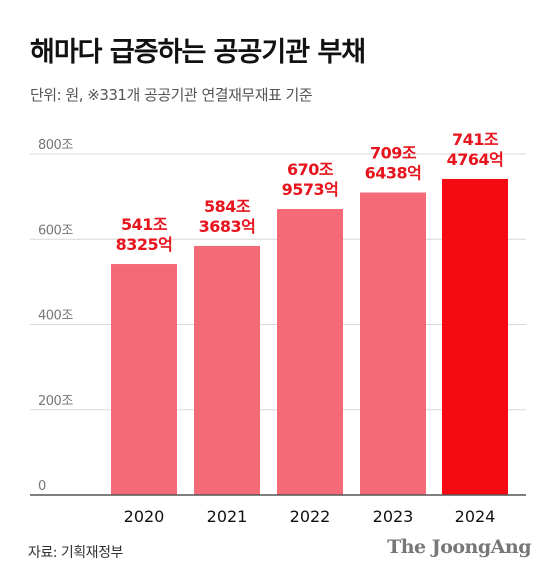 The width and height of the screenshot is (559, 584). Describe the element at coordinates (144, 224) in the screenshot. I see `data-label: 541조` at that location.